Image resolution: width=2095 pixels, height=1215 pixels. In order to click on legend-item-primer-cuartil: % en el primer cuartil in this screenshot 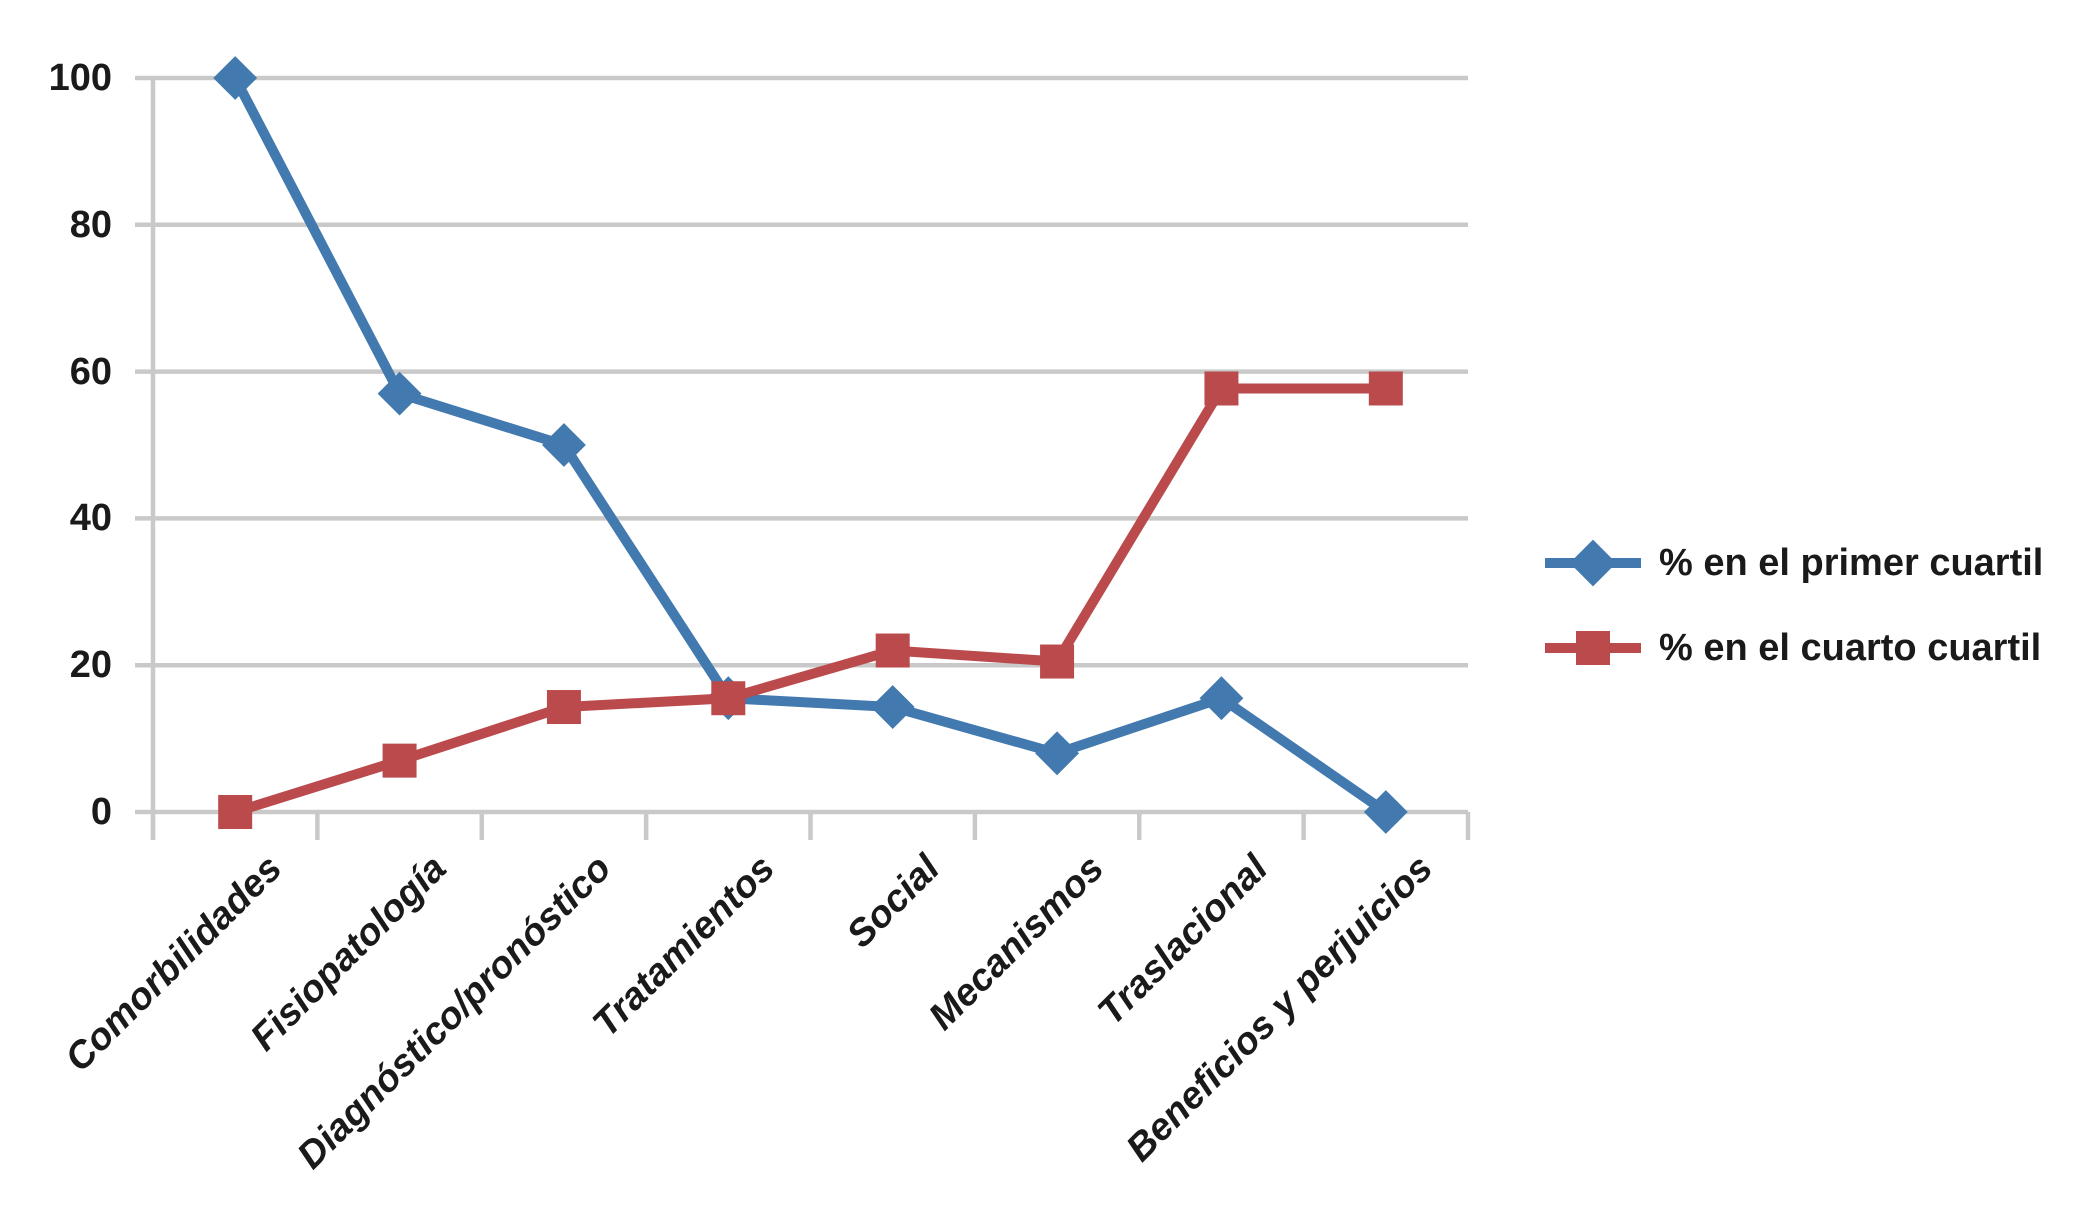, I will do `click(1793, 563)`.